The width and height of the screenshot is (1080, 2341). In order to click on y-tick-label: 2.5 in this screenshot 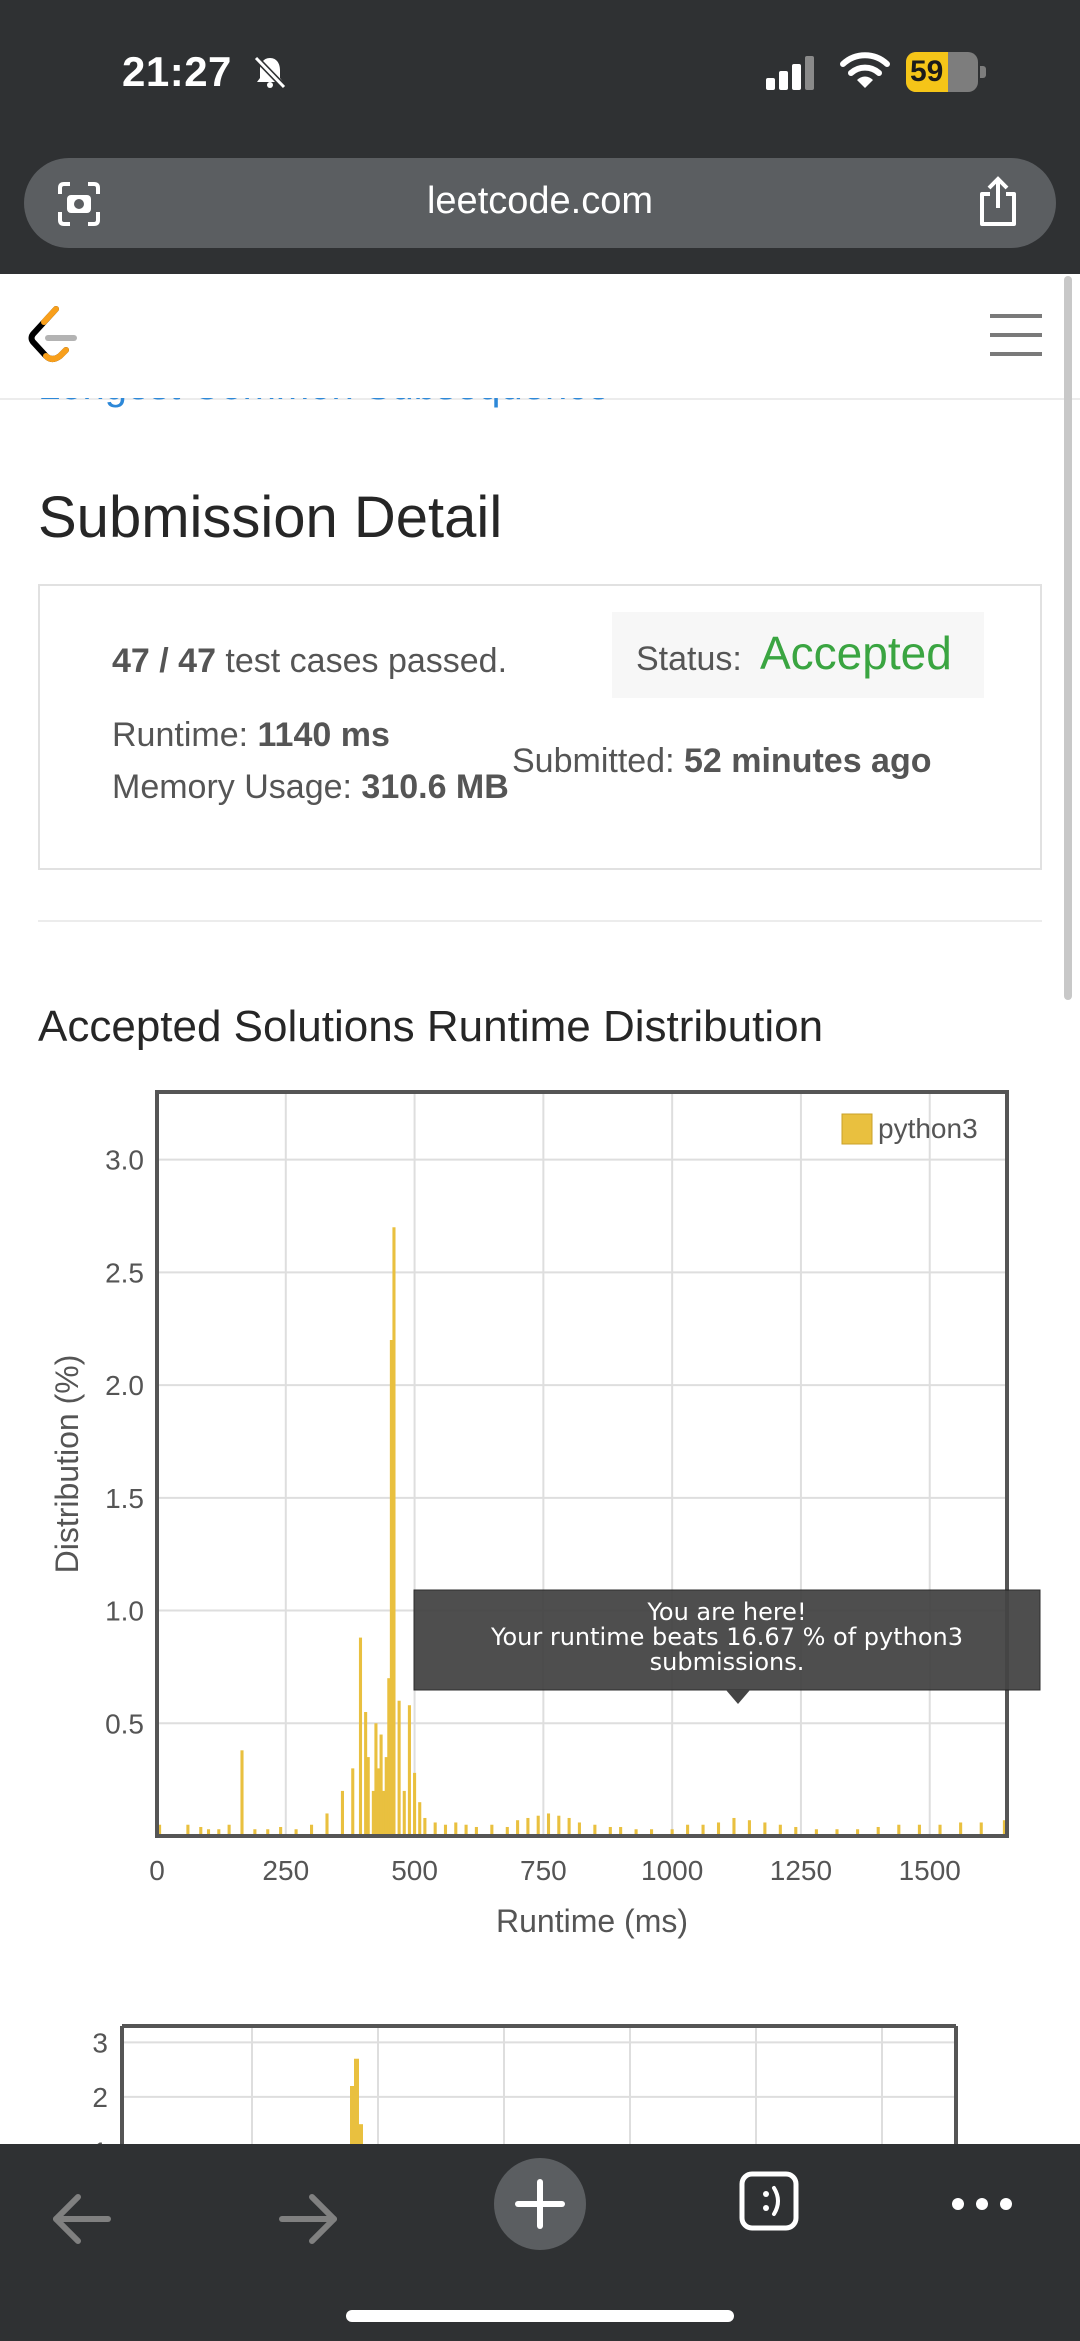, I will do `click(124, 1272)`.